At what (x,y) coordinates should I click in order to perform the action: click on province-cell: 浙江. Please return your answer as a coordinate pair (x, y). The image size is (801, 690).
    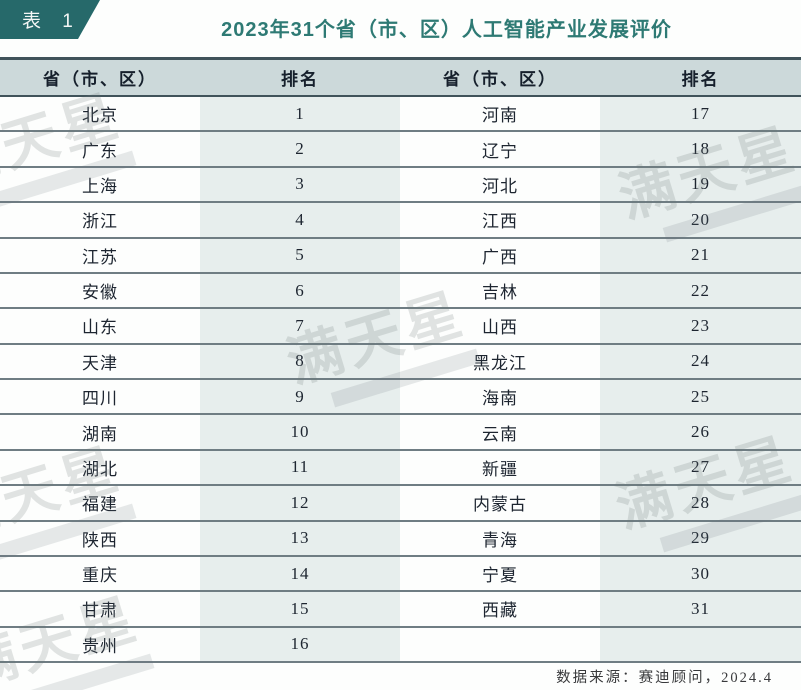
    Looking at the image, I should click on (100, 222).